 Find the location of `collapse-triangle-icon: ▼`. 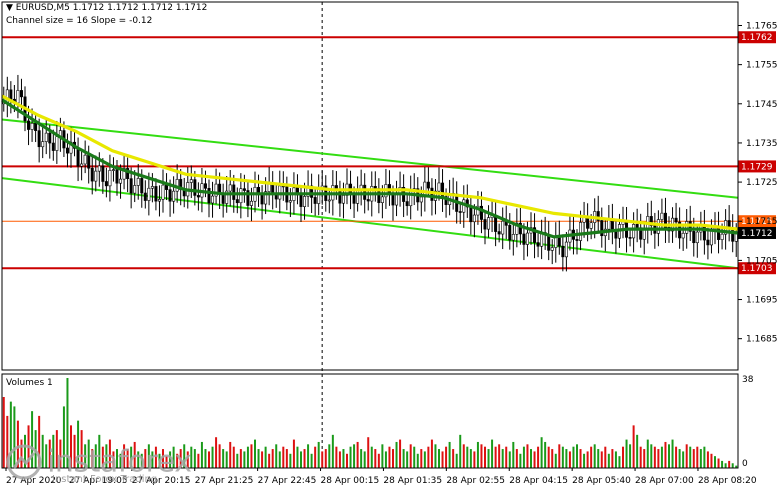

collapse-triangle-icon: ▼ is located at coordinates (9, 8).